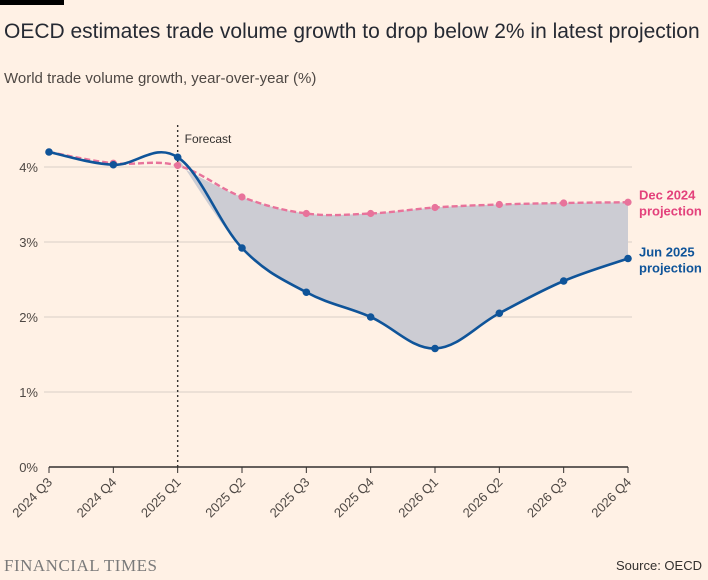 The height and width of the screenshot is (580, 708). Describe the element at coordinates (225, 498) in the screenshot. I see `x-tick-label: 2025 Q2` at that location.